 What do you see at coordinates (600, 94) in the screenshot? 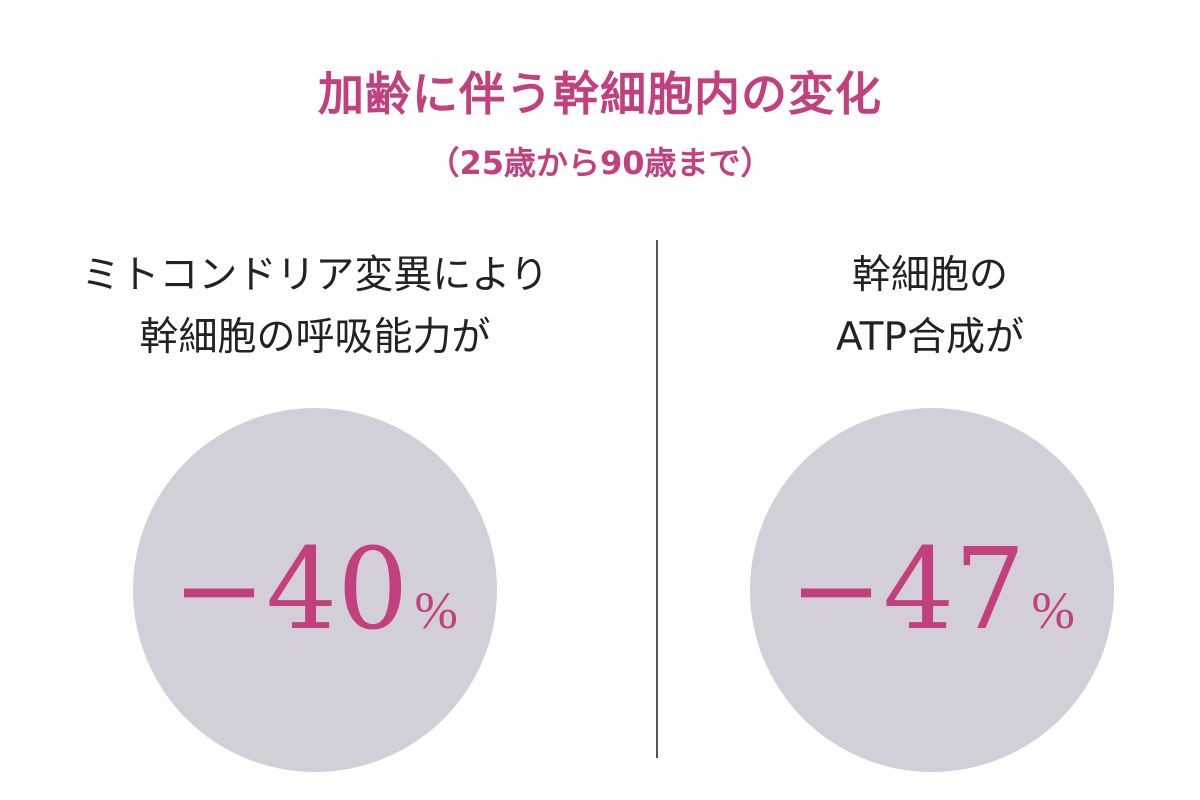
I see `page-title: 加齢に伴う幹細胞内の変化` at bounding box center [600, 94].